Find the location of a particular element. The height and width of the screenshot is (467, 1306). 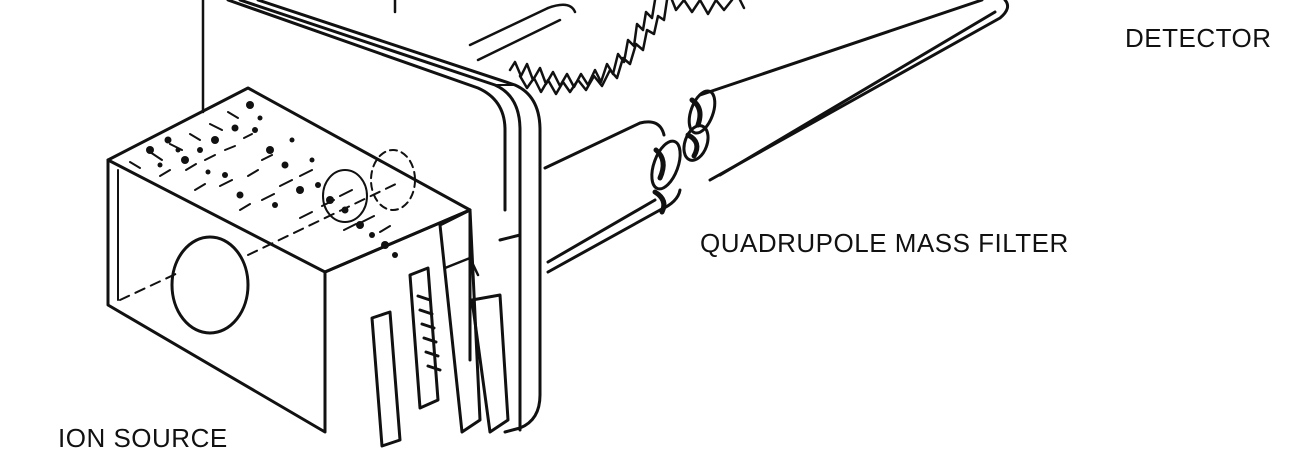

quadrupole-rod-upper is located at coordinates (846, 91).